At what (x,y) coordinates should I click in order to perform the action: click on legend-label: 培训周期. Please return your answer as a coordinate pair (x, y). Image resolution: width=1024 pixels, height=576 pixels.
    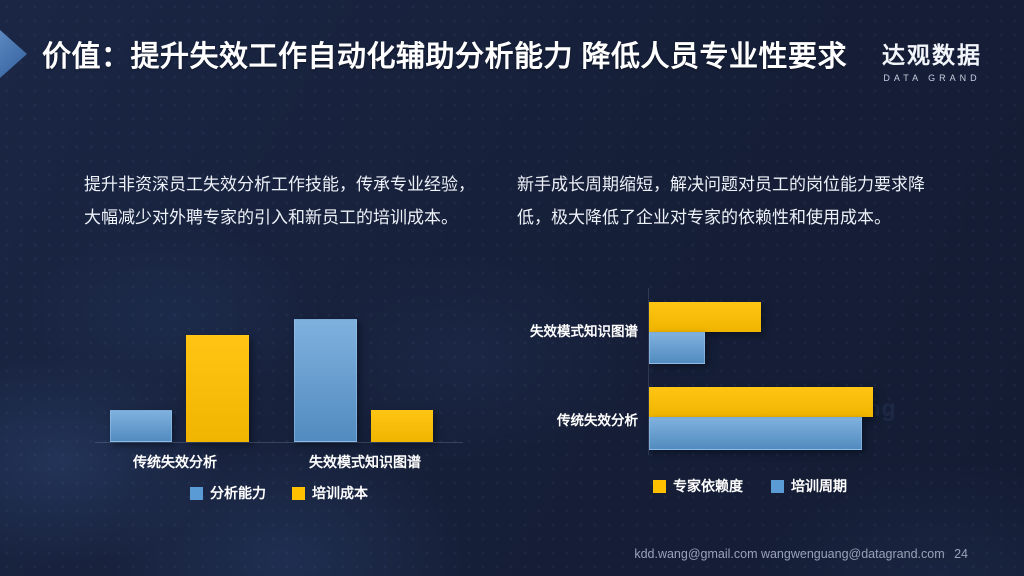
    Looking at the image, I should click on (819, 486).